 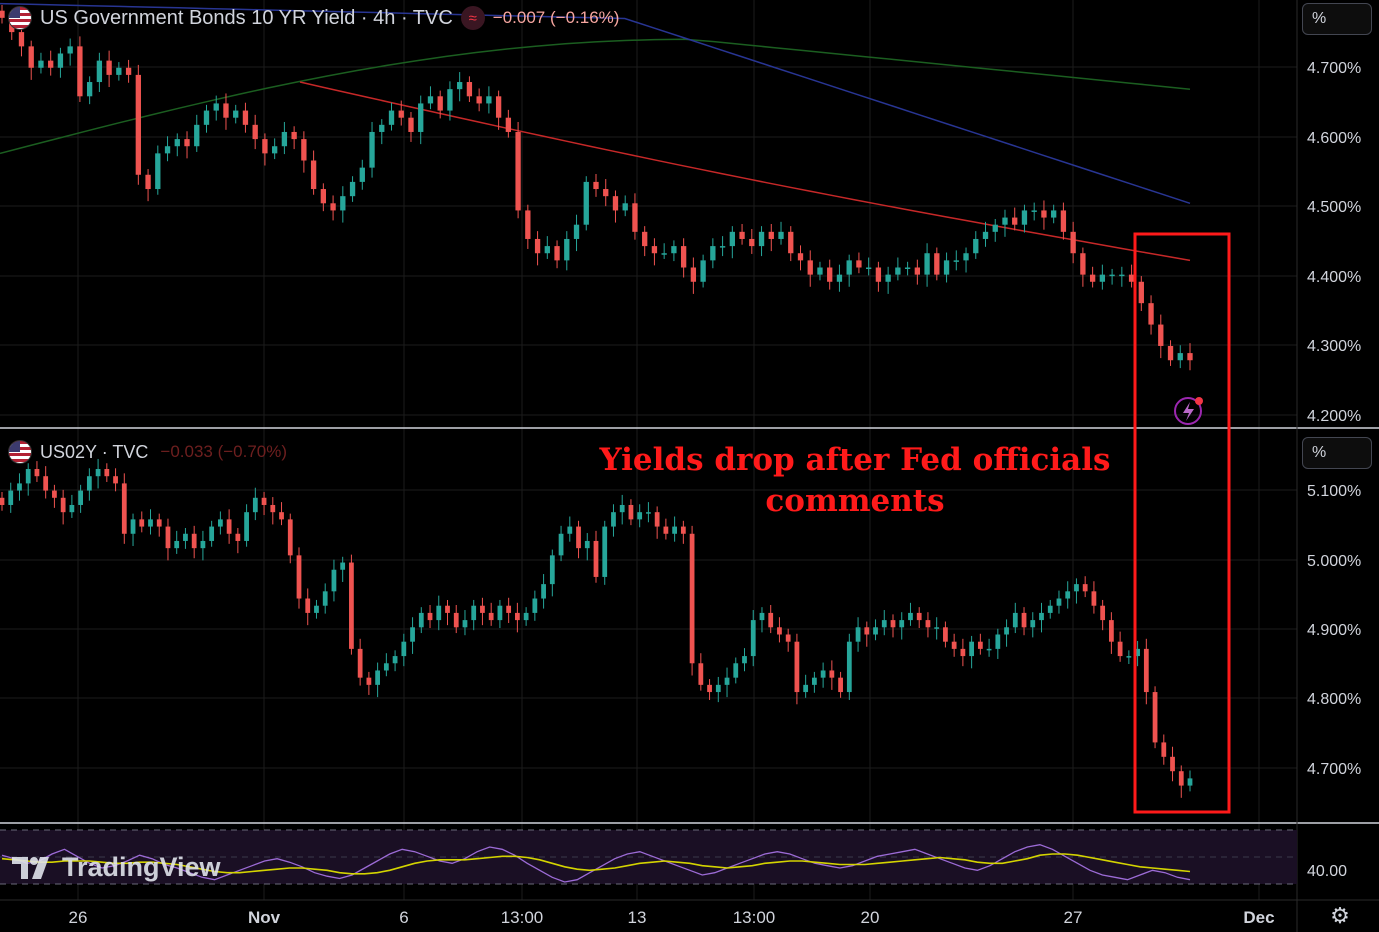 I want to click on price-axis-bottom: 5.100% 5.000% 4.900% 4.800% 4.700%, so click(x=1334, y=630).